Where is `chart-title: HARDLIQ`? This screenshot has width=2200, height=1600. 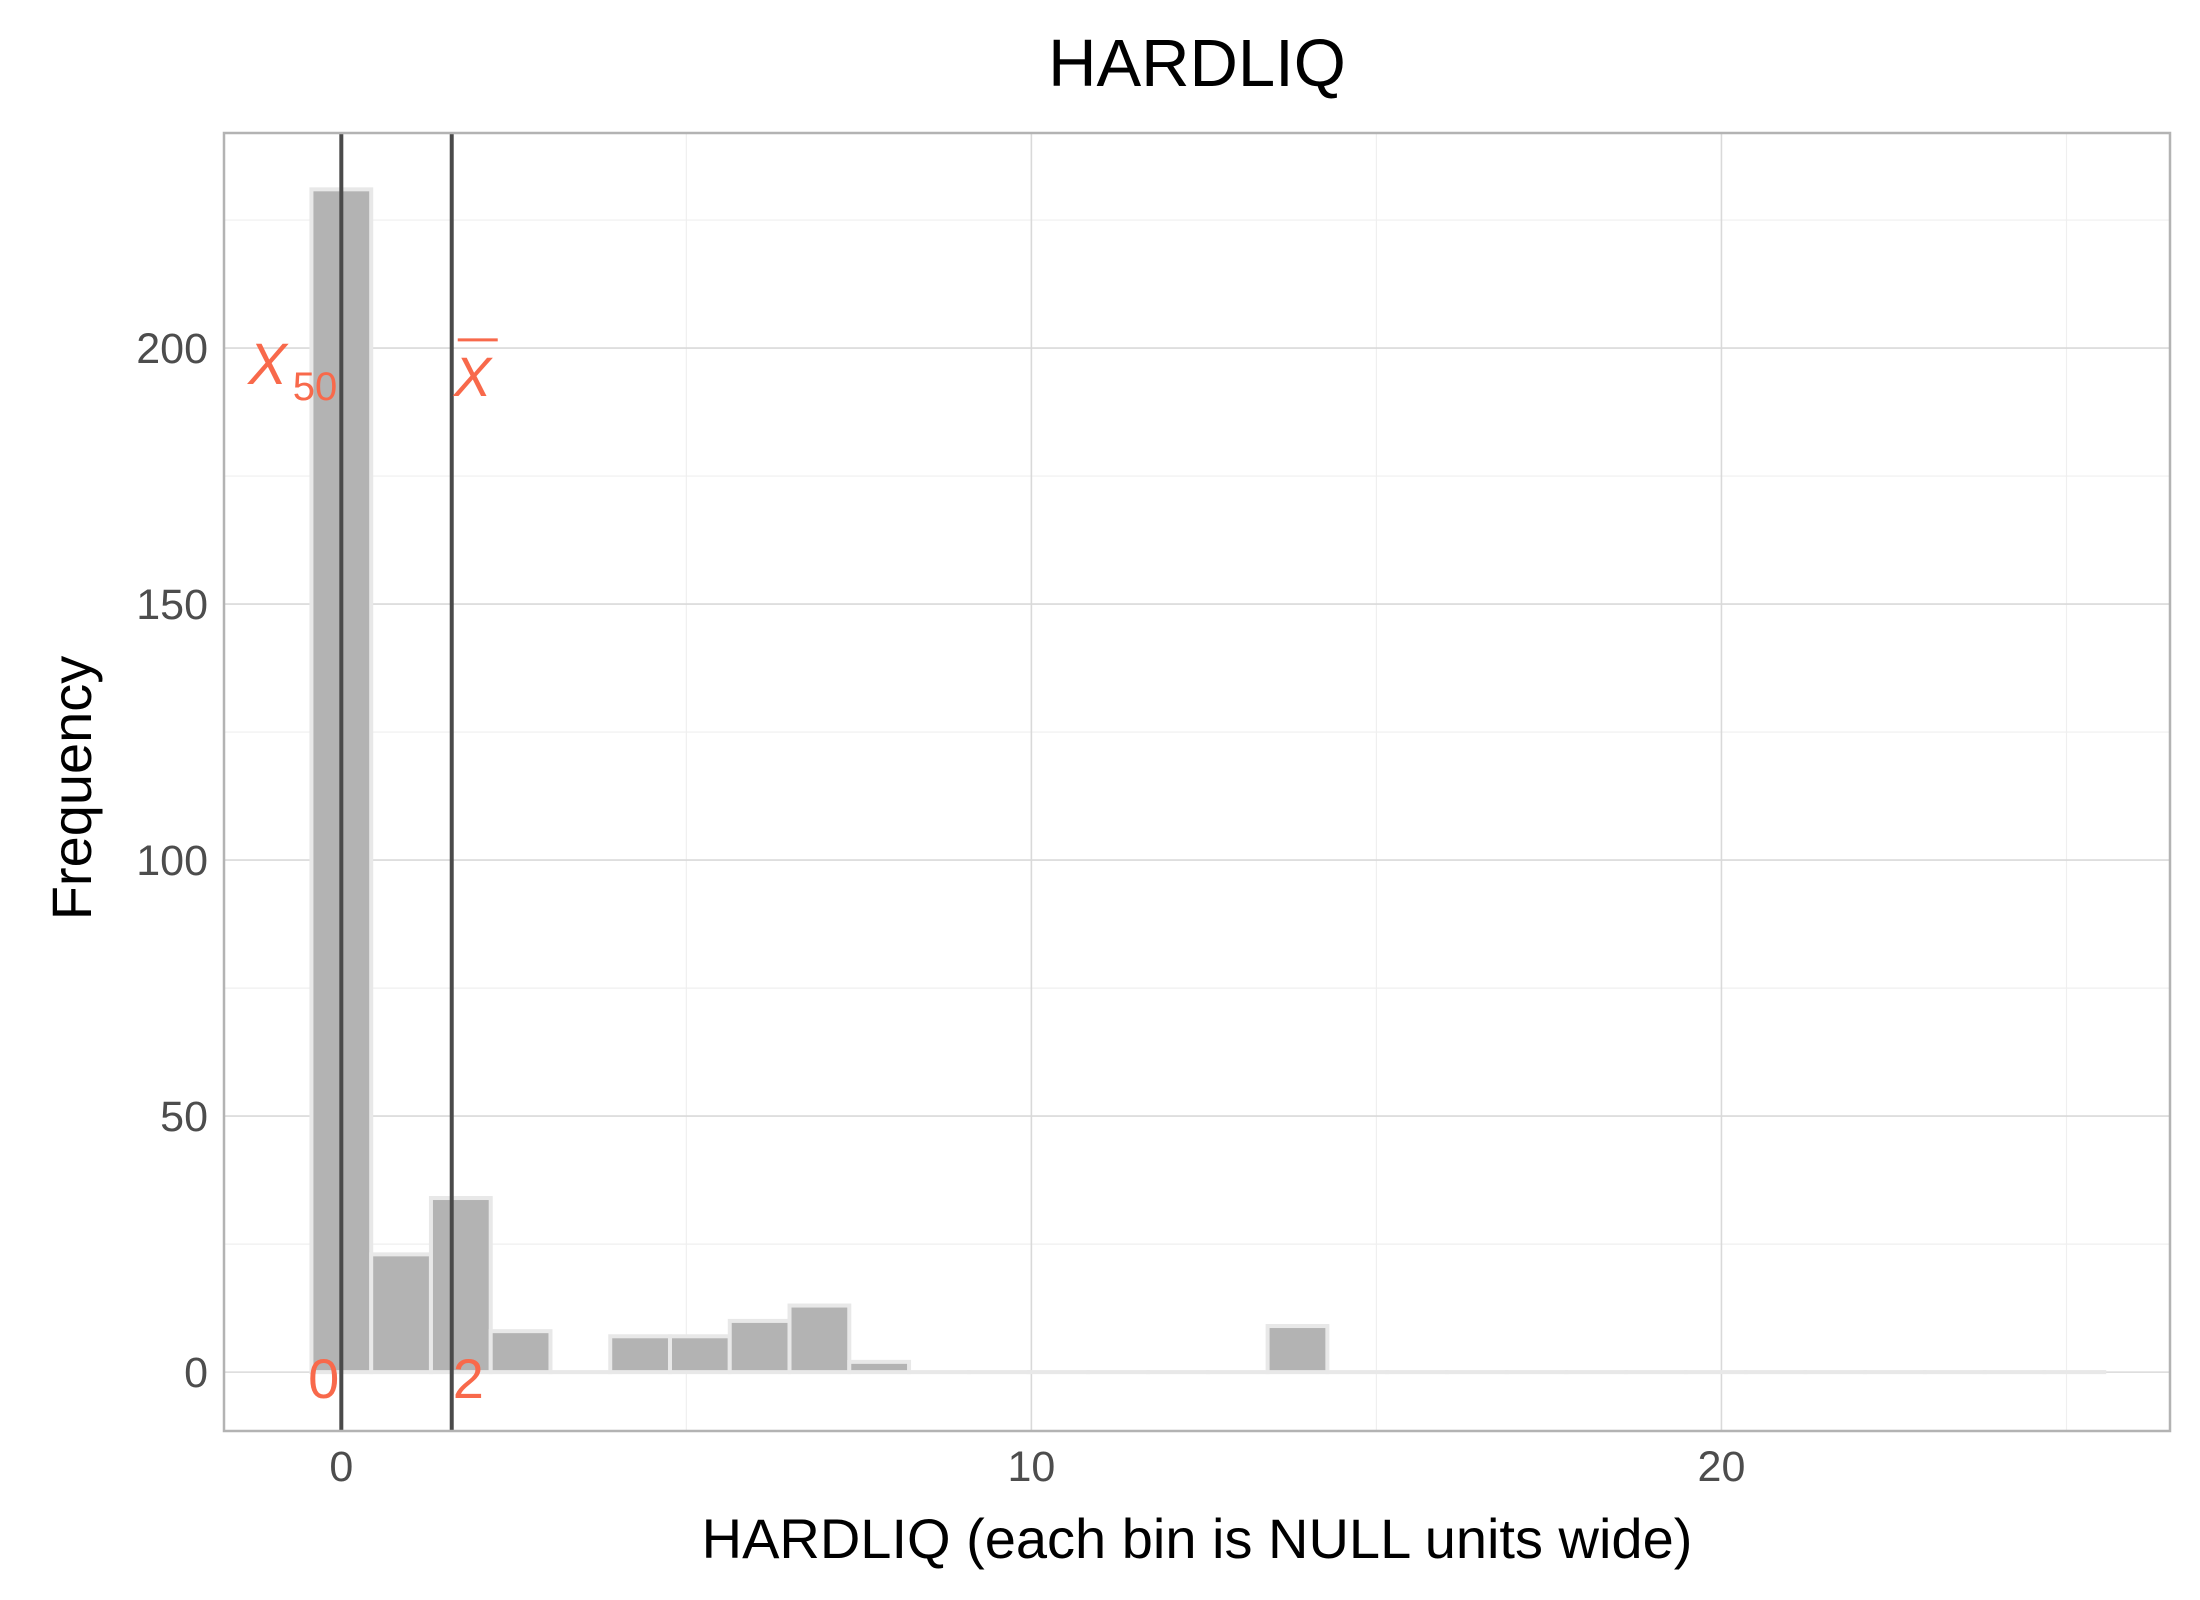
chart-title: HARDLIQ is located at coordinates (1197, 63).